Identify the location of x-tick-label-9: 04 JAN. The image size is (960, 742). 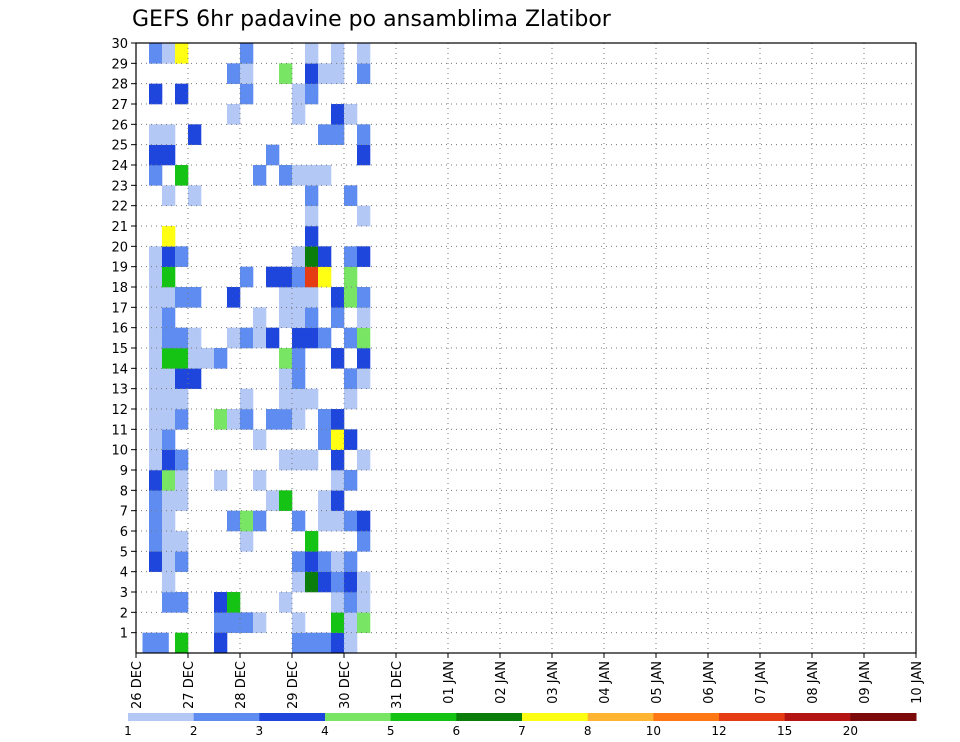
(605, 682).